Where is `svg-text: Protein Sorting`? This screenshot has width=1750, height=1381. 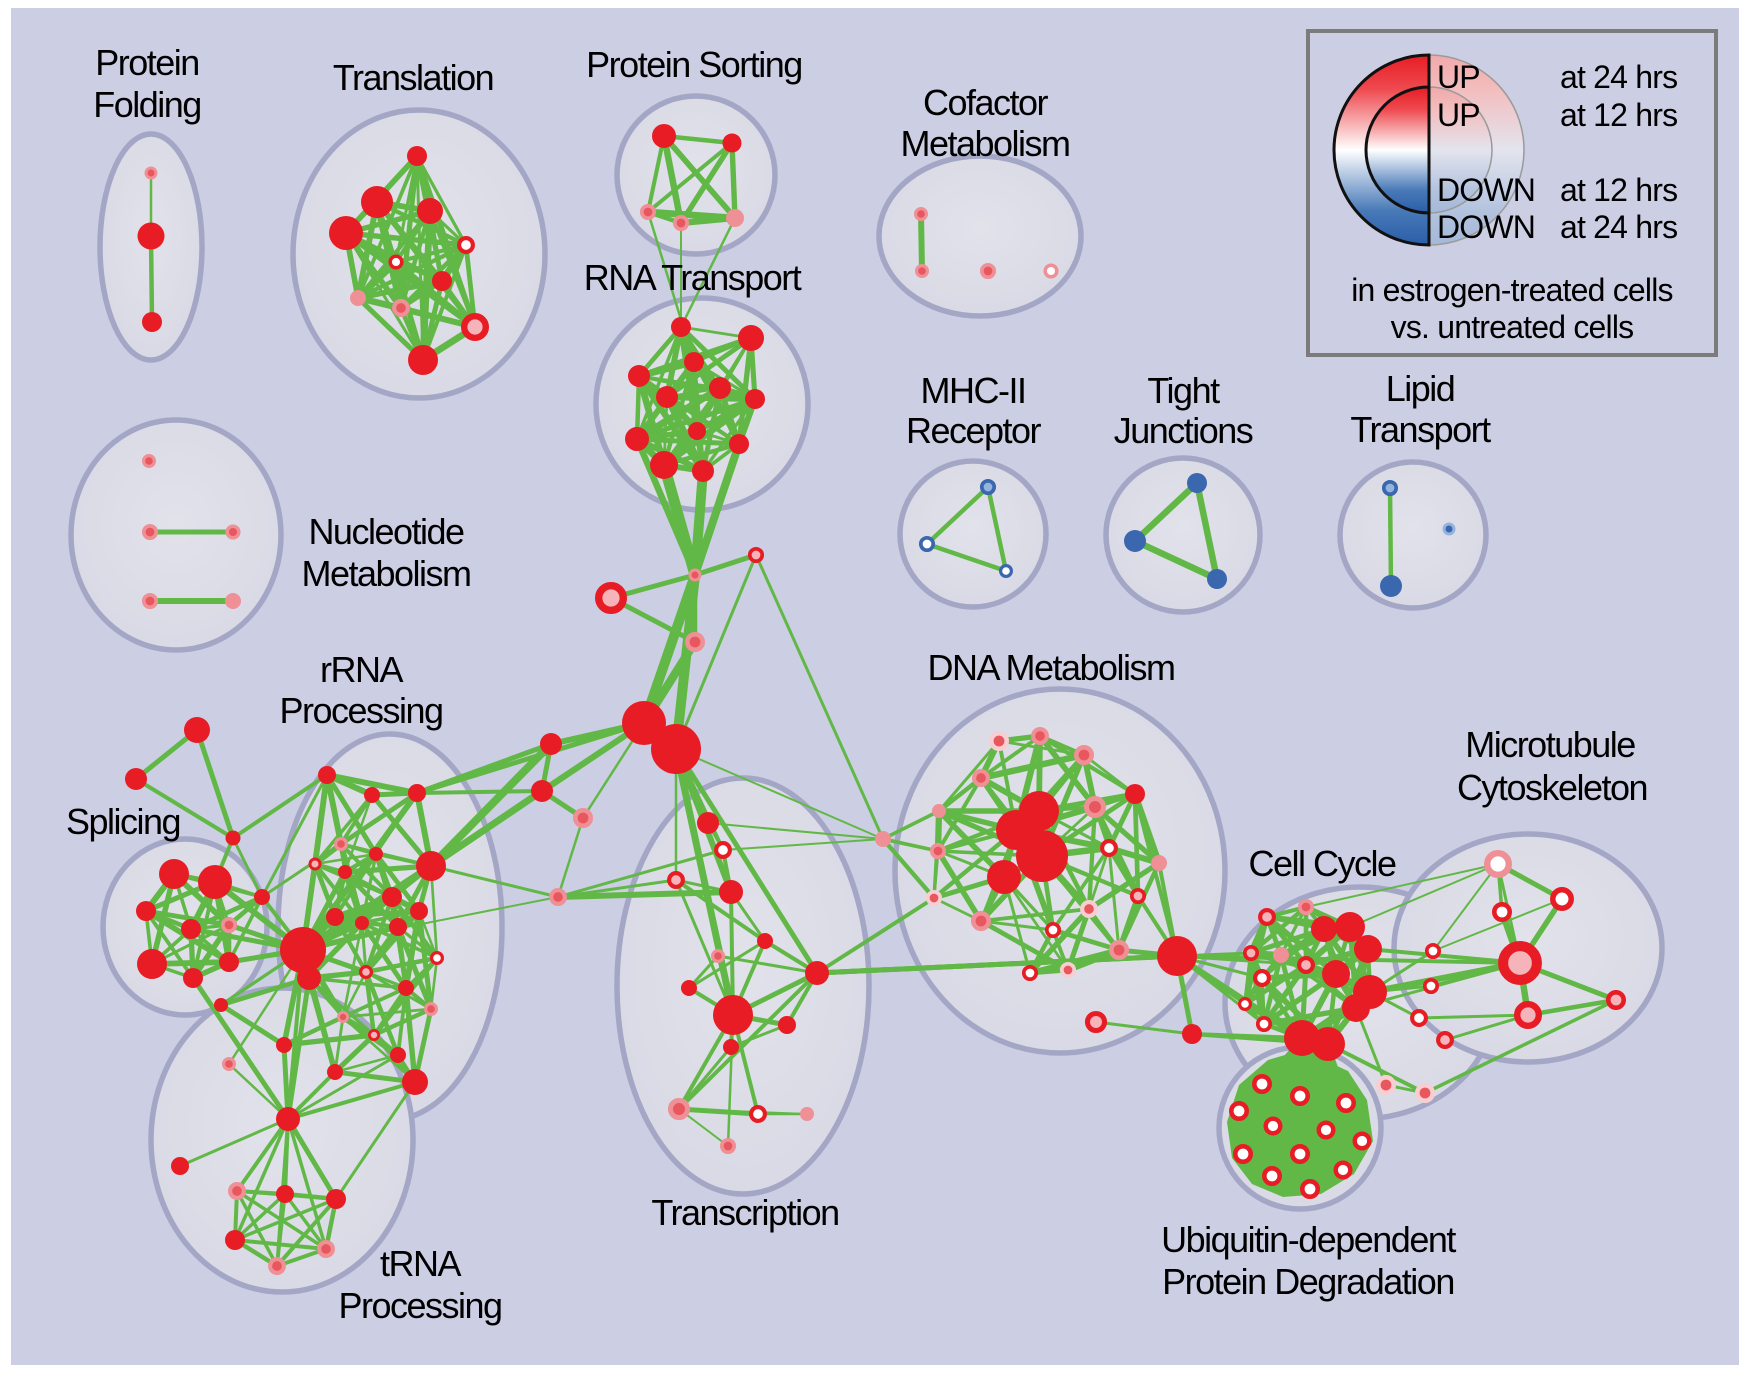
svg-text: Protein Sorting is located at coordinates (694, 64).